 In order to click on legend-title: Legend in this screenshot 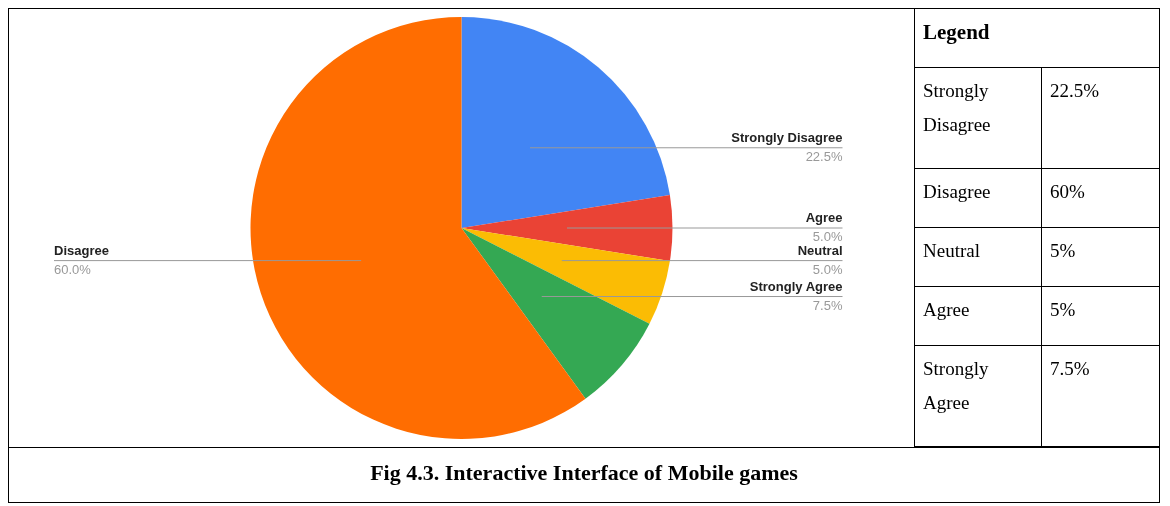, I will do `click(1036, 38)`.